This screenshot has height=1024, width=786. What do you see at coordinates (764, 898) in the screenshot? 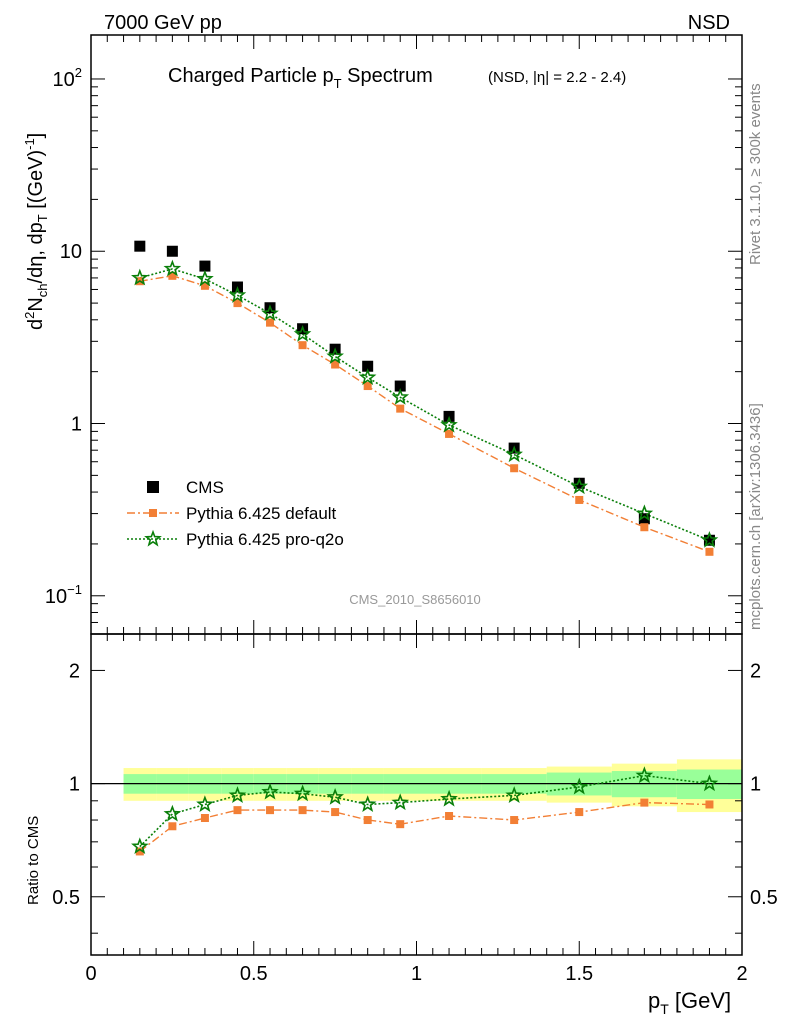
I see `ratio-y-tick-label-right: 0.5` at bounding box center [764, 898].